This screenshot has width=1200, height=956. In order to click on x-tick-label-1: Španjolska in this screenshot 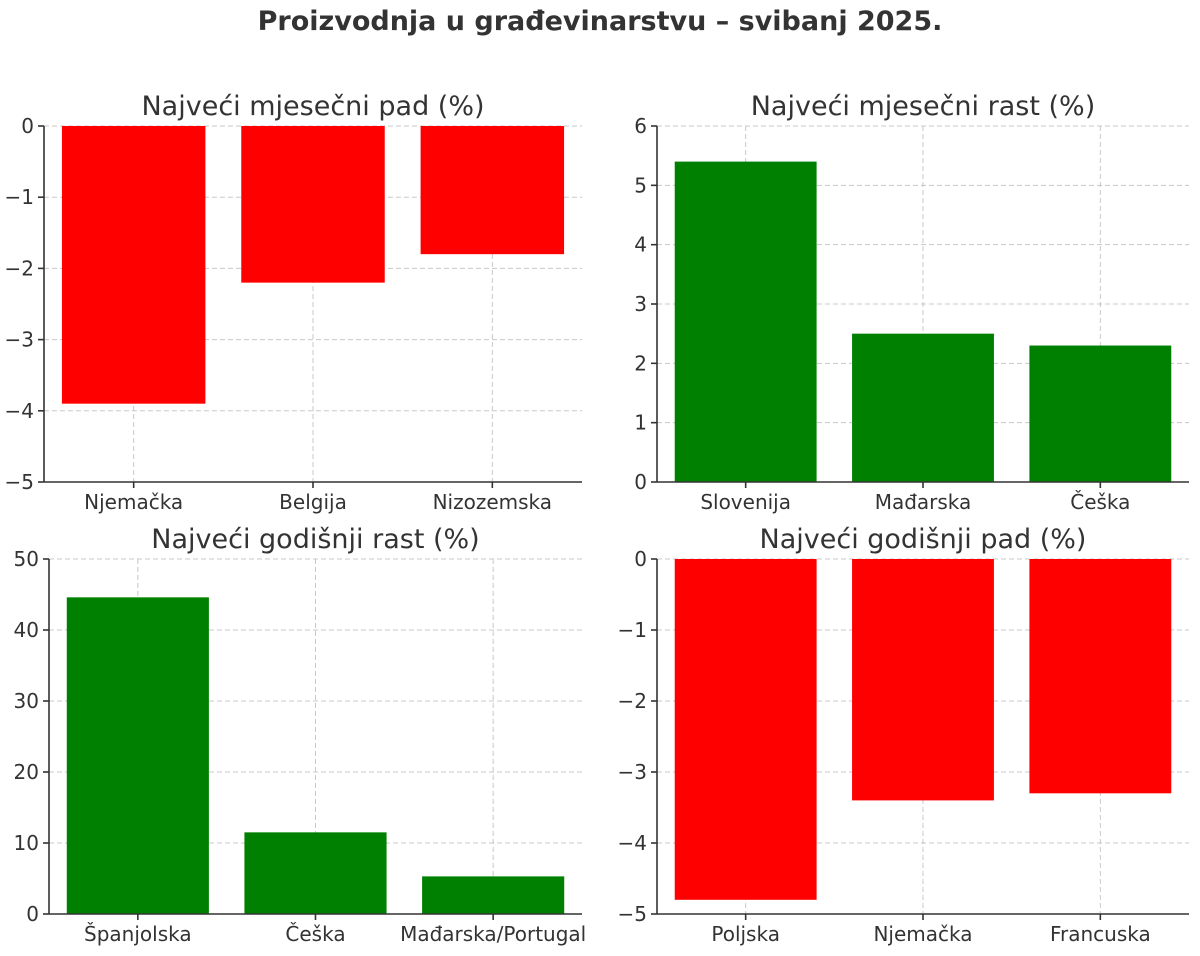, I will do `click(138, 934)`.